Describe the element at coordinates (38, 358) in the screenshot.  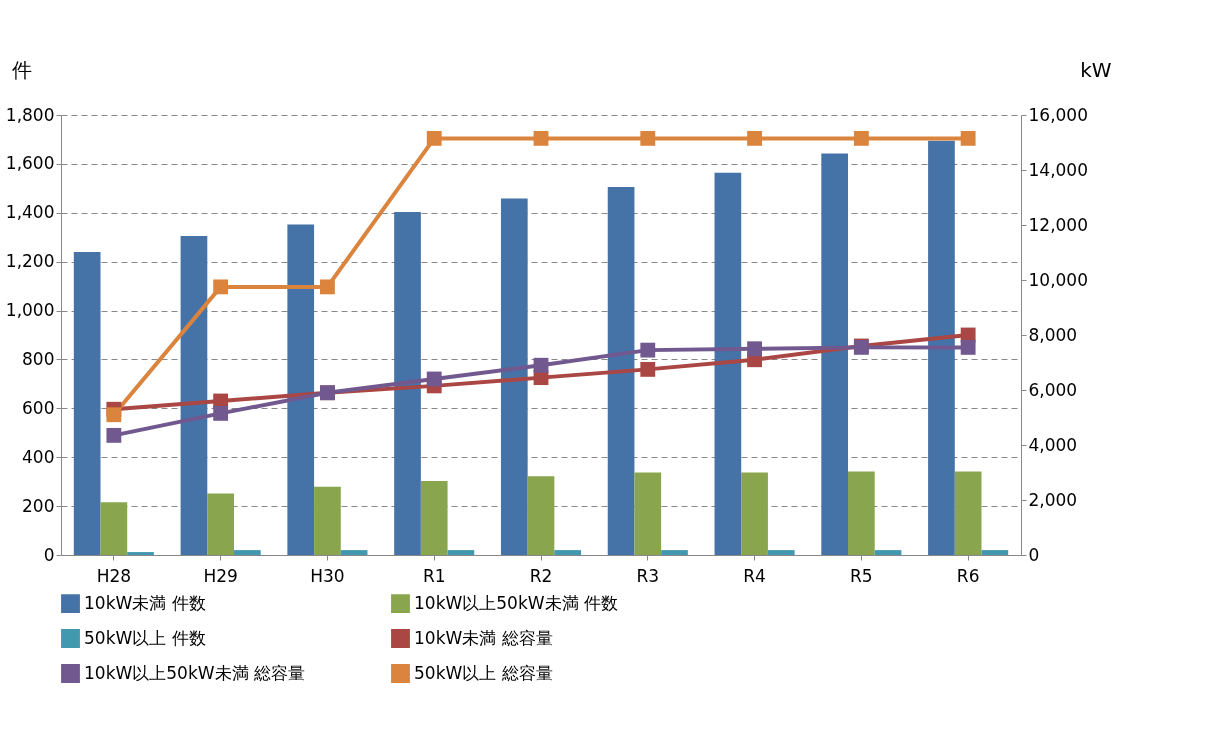
I see `y-tick-label: 800` at that location.